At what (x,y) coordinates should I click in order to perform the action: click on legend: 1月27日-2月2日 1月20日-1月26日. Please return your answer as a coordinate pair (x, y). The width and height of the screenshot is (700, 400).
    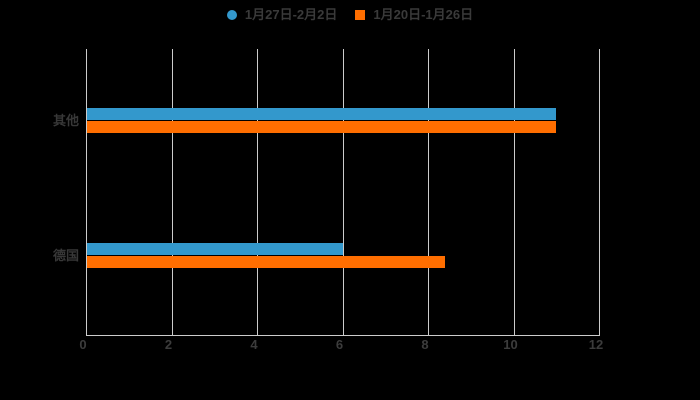
    Looking at the image, I should click on (350, 15).